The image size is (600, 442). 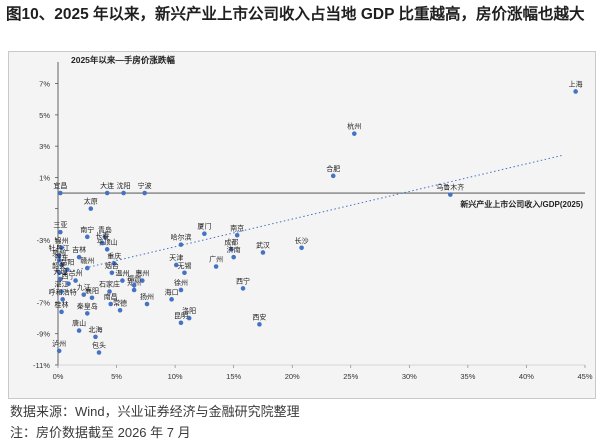 I want to click on data-point-label: 呼和浩特, so click(x=63, y=291).